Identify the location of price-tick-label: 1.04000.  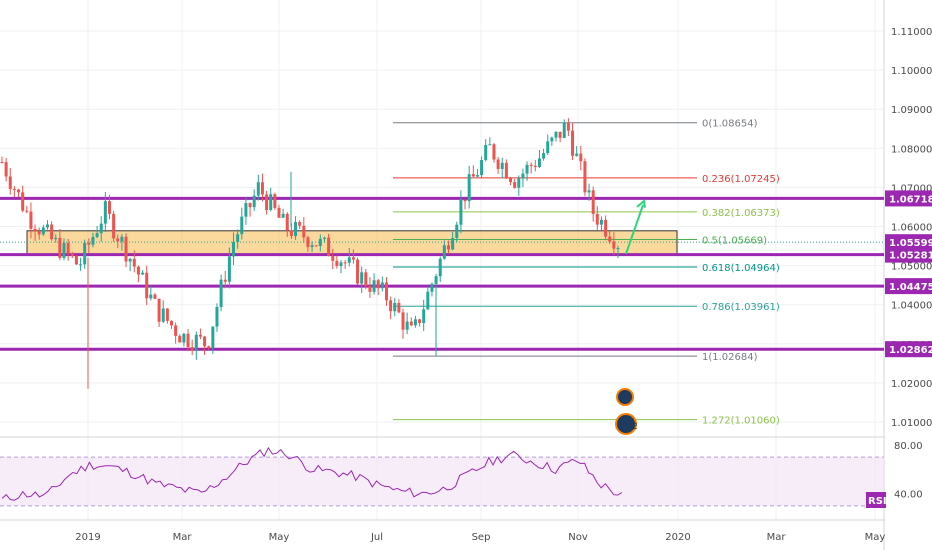
(911, 306).